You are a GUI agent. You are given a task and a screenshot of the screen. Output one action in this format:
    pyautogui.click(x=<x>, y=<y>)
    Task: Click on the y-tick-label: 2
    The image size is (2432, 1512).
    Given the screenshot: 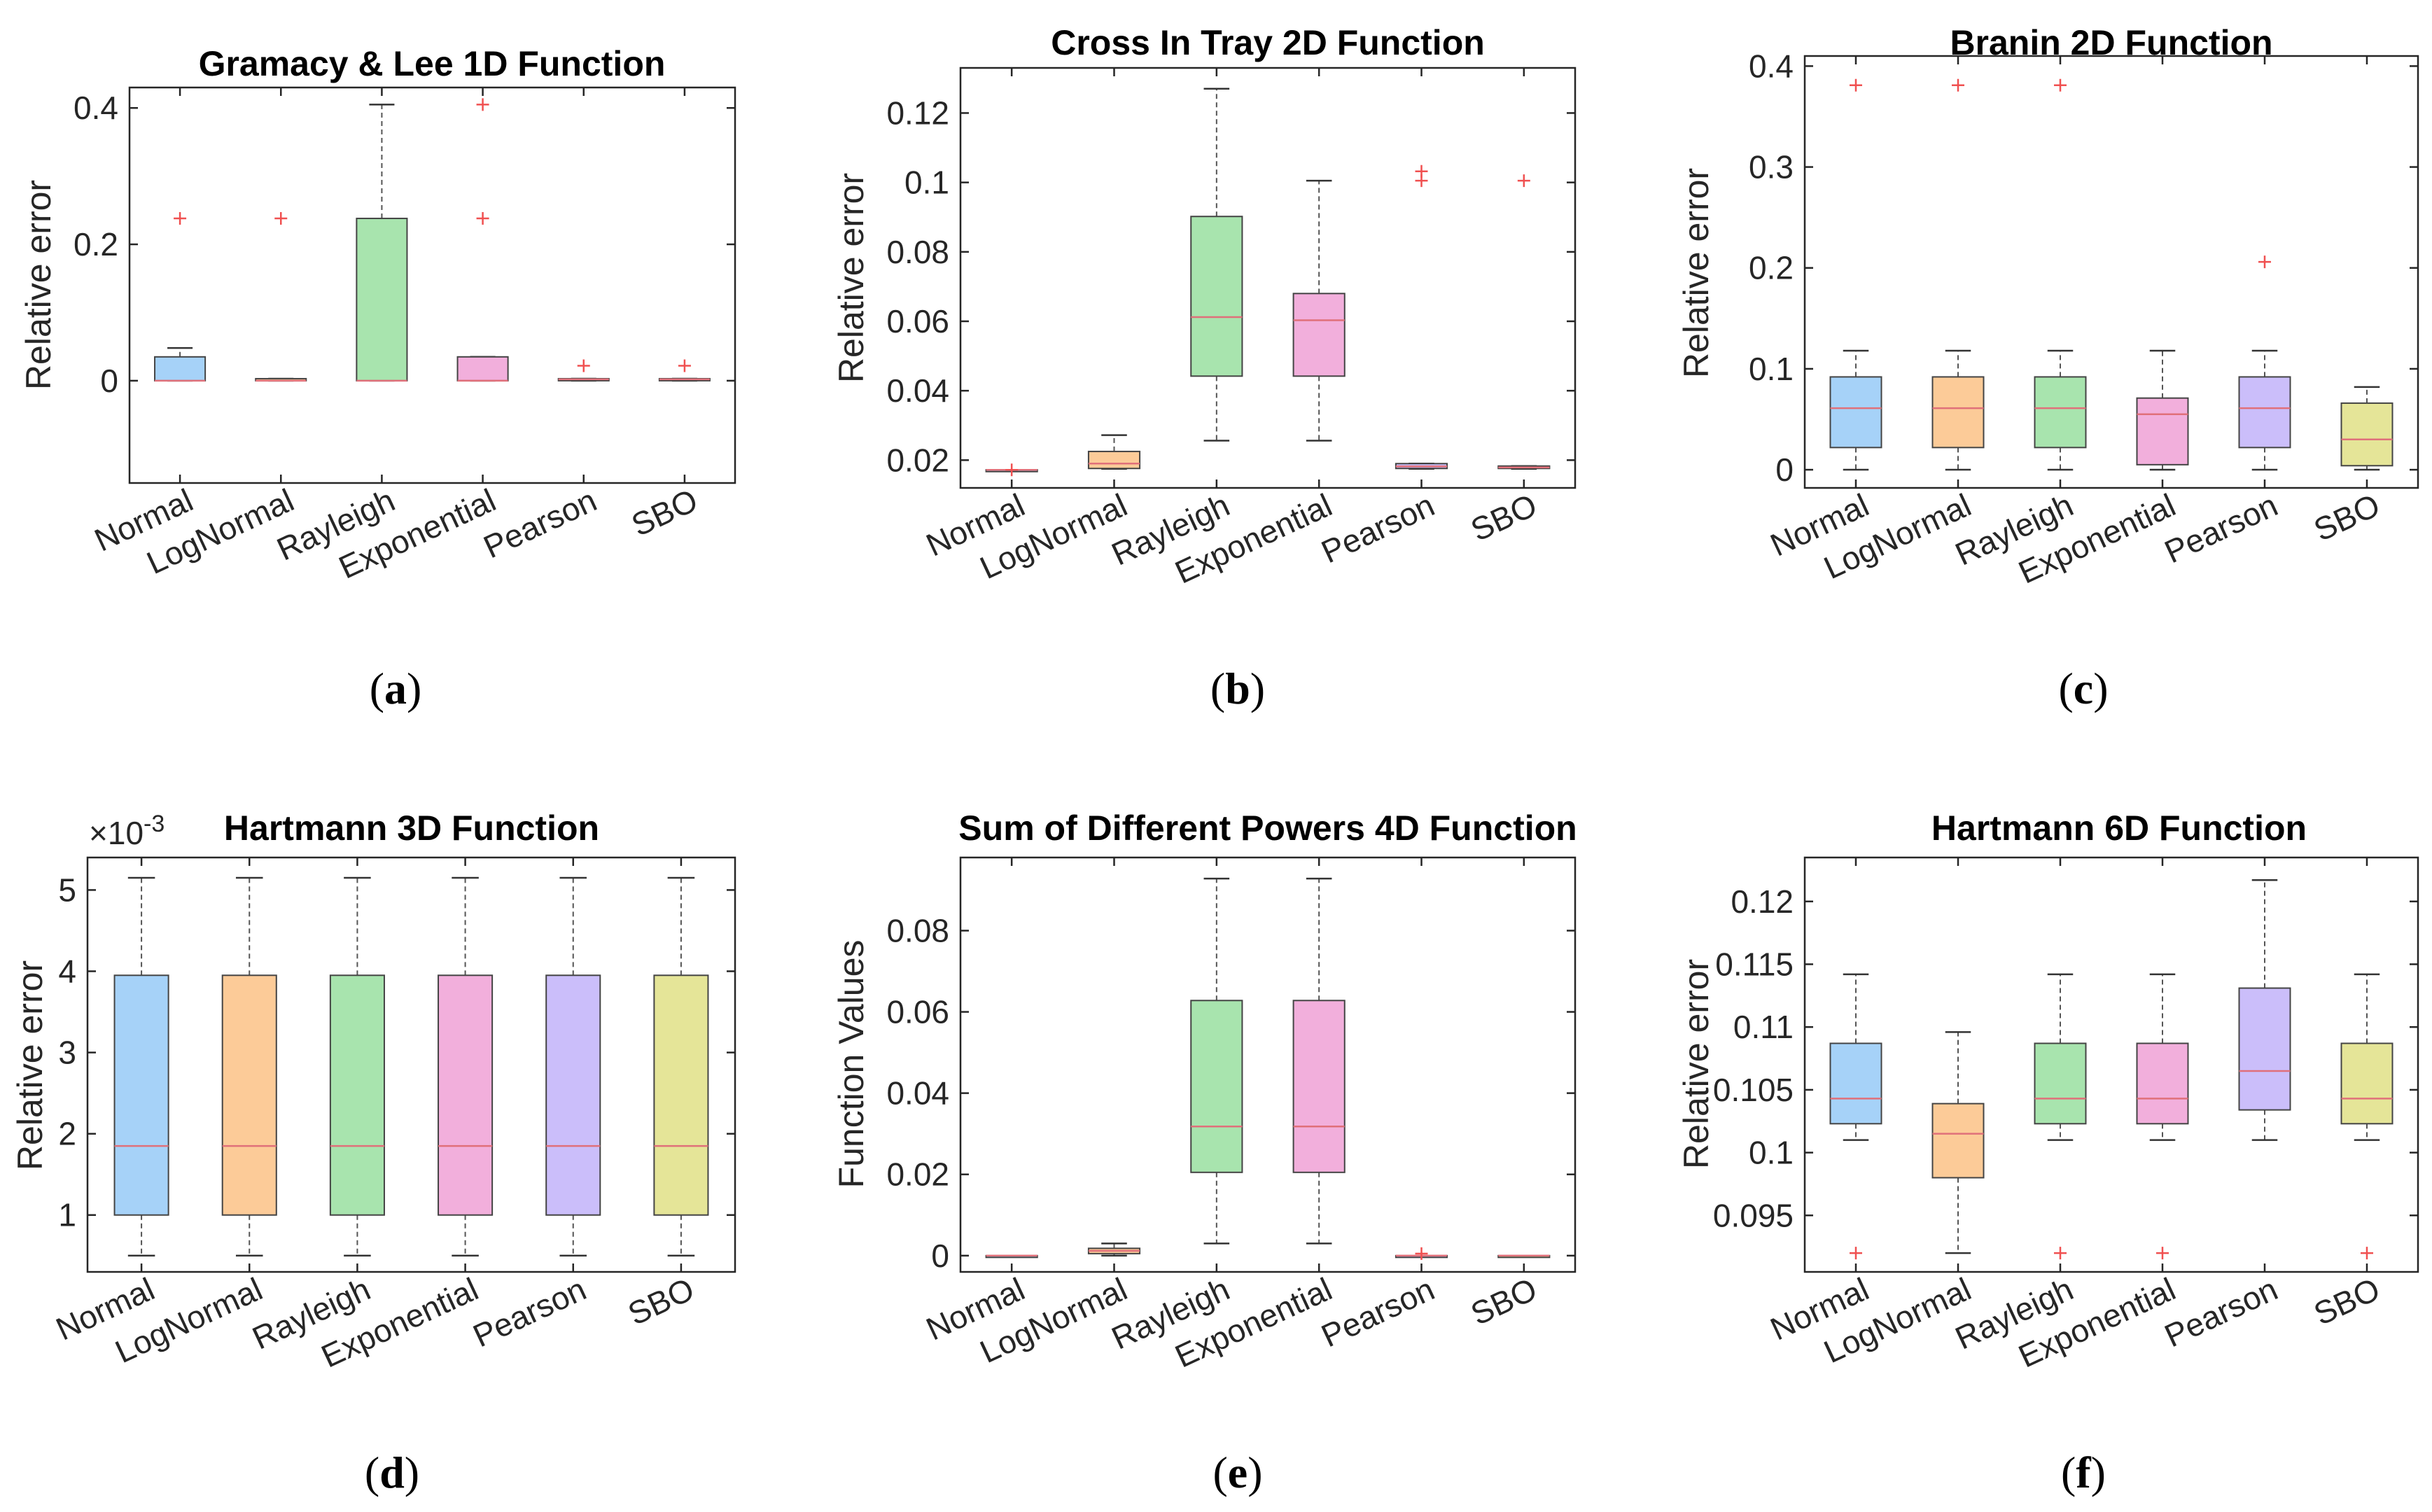 What is the action you would take?
    pyautogui.click(x=67, y=1134)
    